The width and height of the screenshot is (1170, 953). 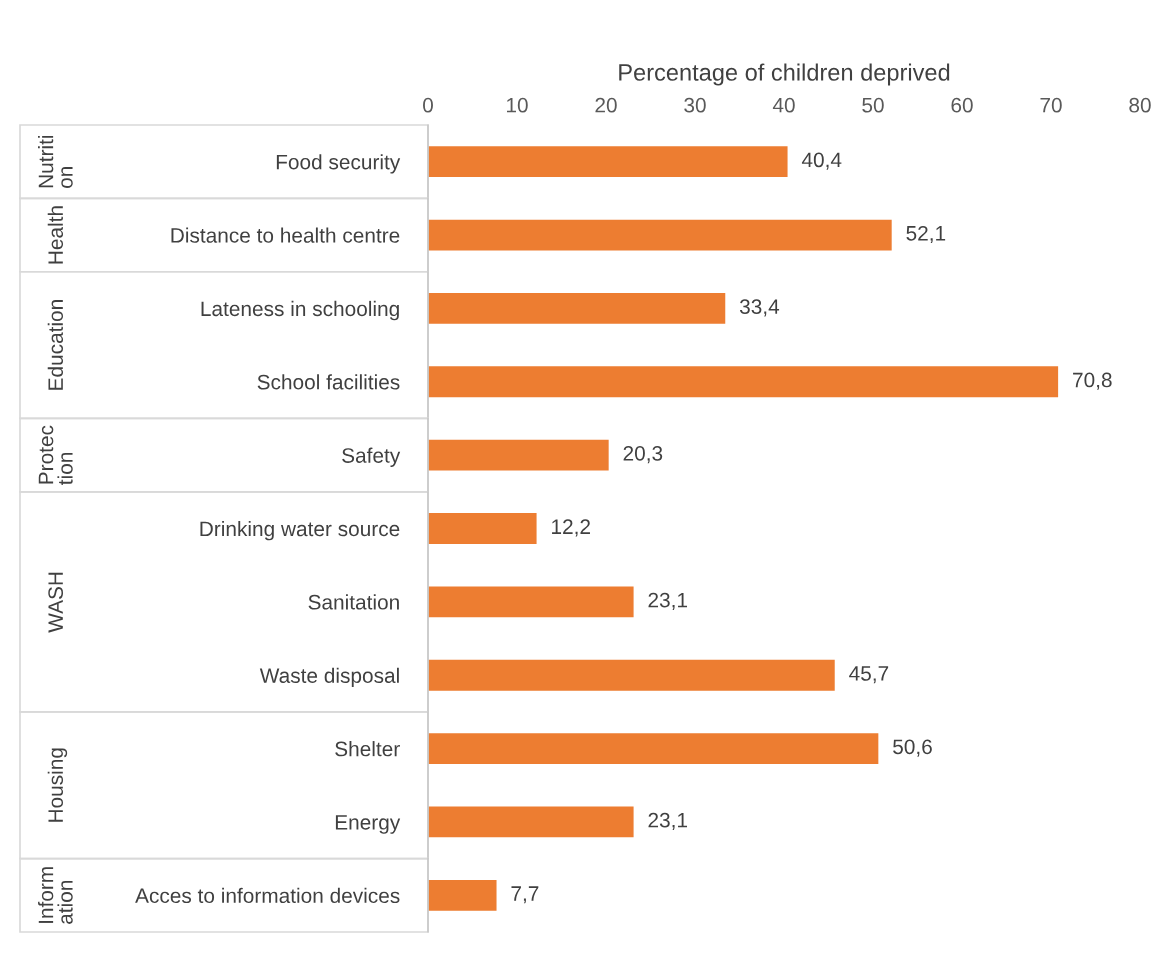 What do you see at coordinates (328, 382) in the screenshot?
I see `y-tick-label: School facilities` at bounding box center [328, 382].